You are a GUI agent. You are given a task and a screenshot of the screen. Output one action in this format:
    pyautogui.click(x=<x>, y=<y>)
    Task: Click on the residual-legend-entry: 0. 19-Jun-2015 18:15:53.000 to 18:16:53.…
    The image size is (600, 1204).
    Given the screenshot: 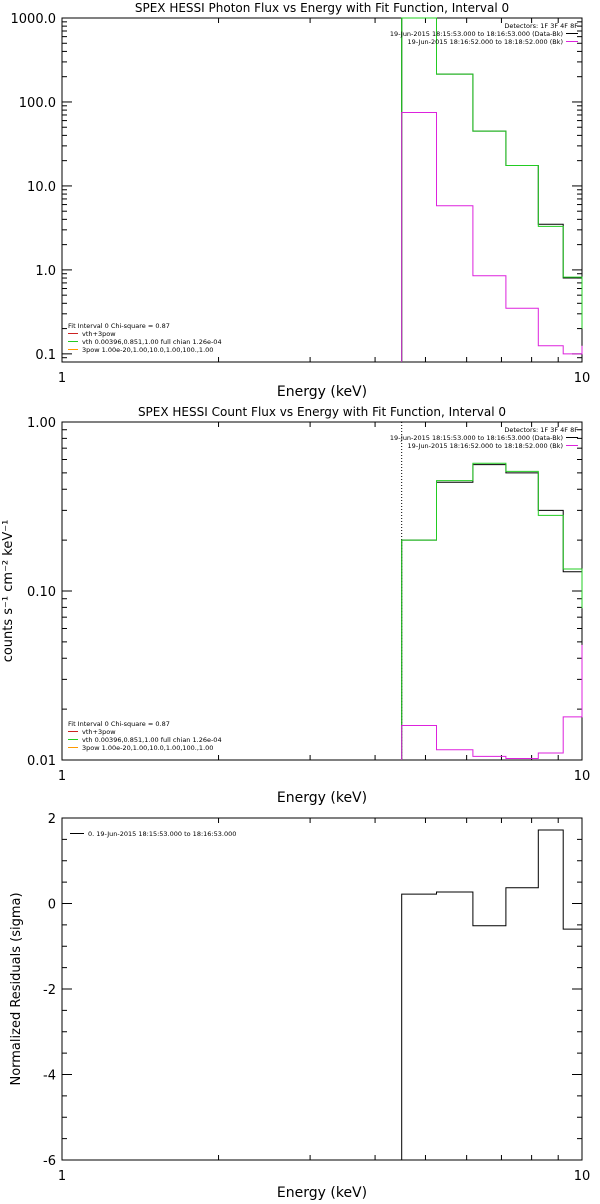 What is the action you would take?
    pyautogui.click(x=162, y=834)
    